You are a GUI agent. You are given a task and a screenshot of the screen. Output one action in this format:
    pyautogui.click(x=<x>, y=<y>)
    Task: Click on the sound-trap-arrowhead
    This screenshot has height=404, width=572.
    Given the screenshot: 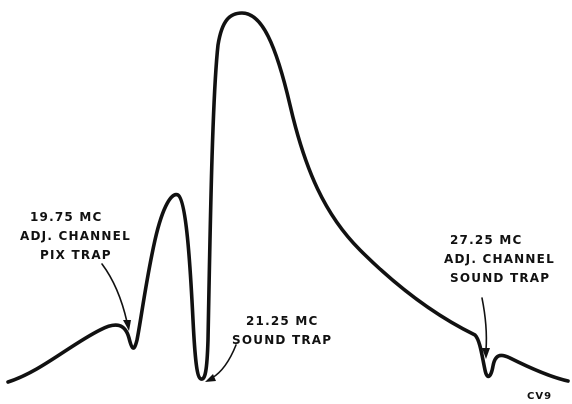 What is the action you would take?
    pyautogui.click(x=210, y=378)
    